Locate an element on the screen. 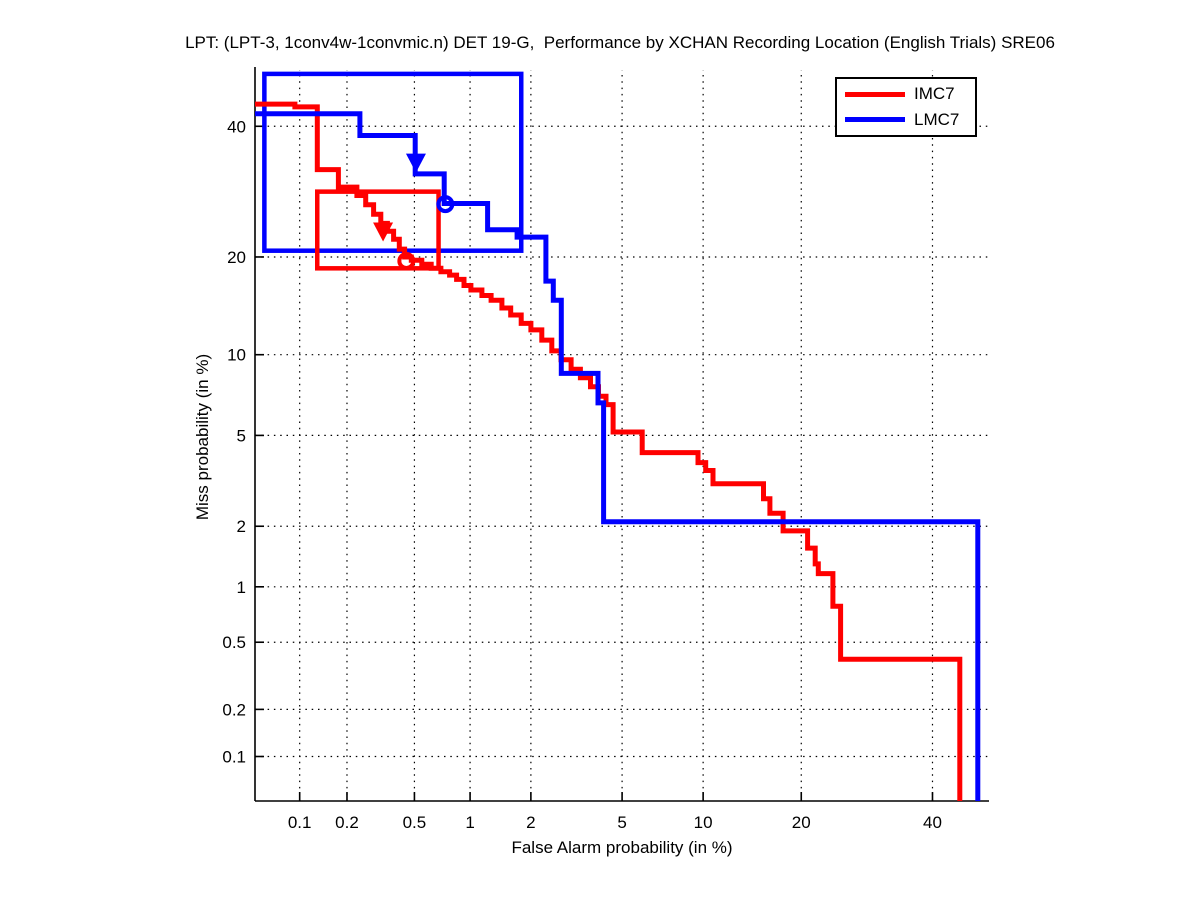 The height and width of the screenshot is (900, 1201). y-tick-label: 20 is located at coordinates (236, 257).